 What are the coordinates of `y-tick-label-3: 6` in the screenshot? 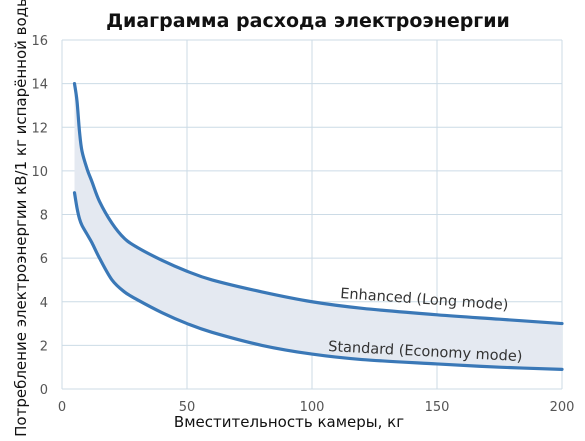 It's located at (44, 259).